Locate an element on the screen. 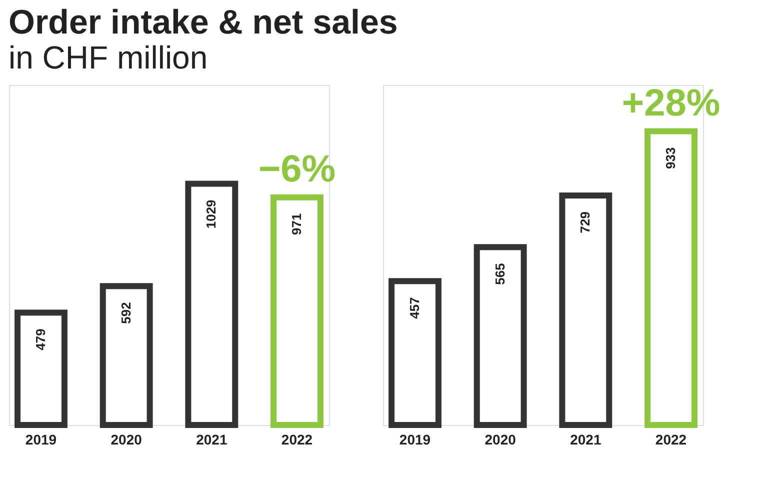 This screenshot has width=759, height=494. data-label: 971 is located at coordinates (296, 224).